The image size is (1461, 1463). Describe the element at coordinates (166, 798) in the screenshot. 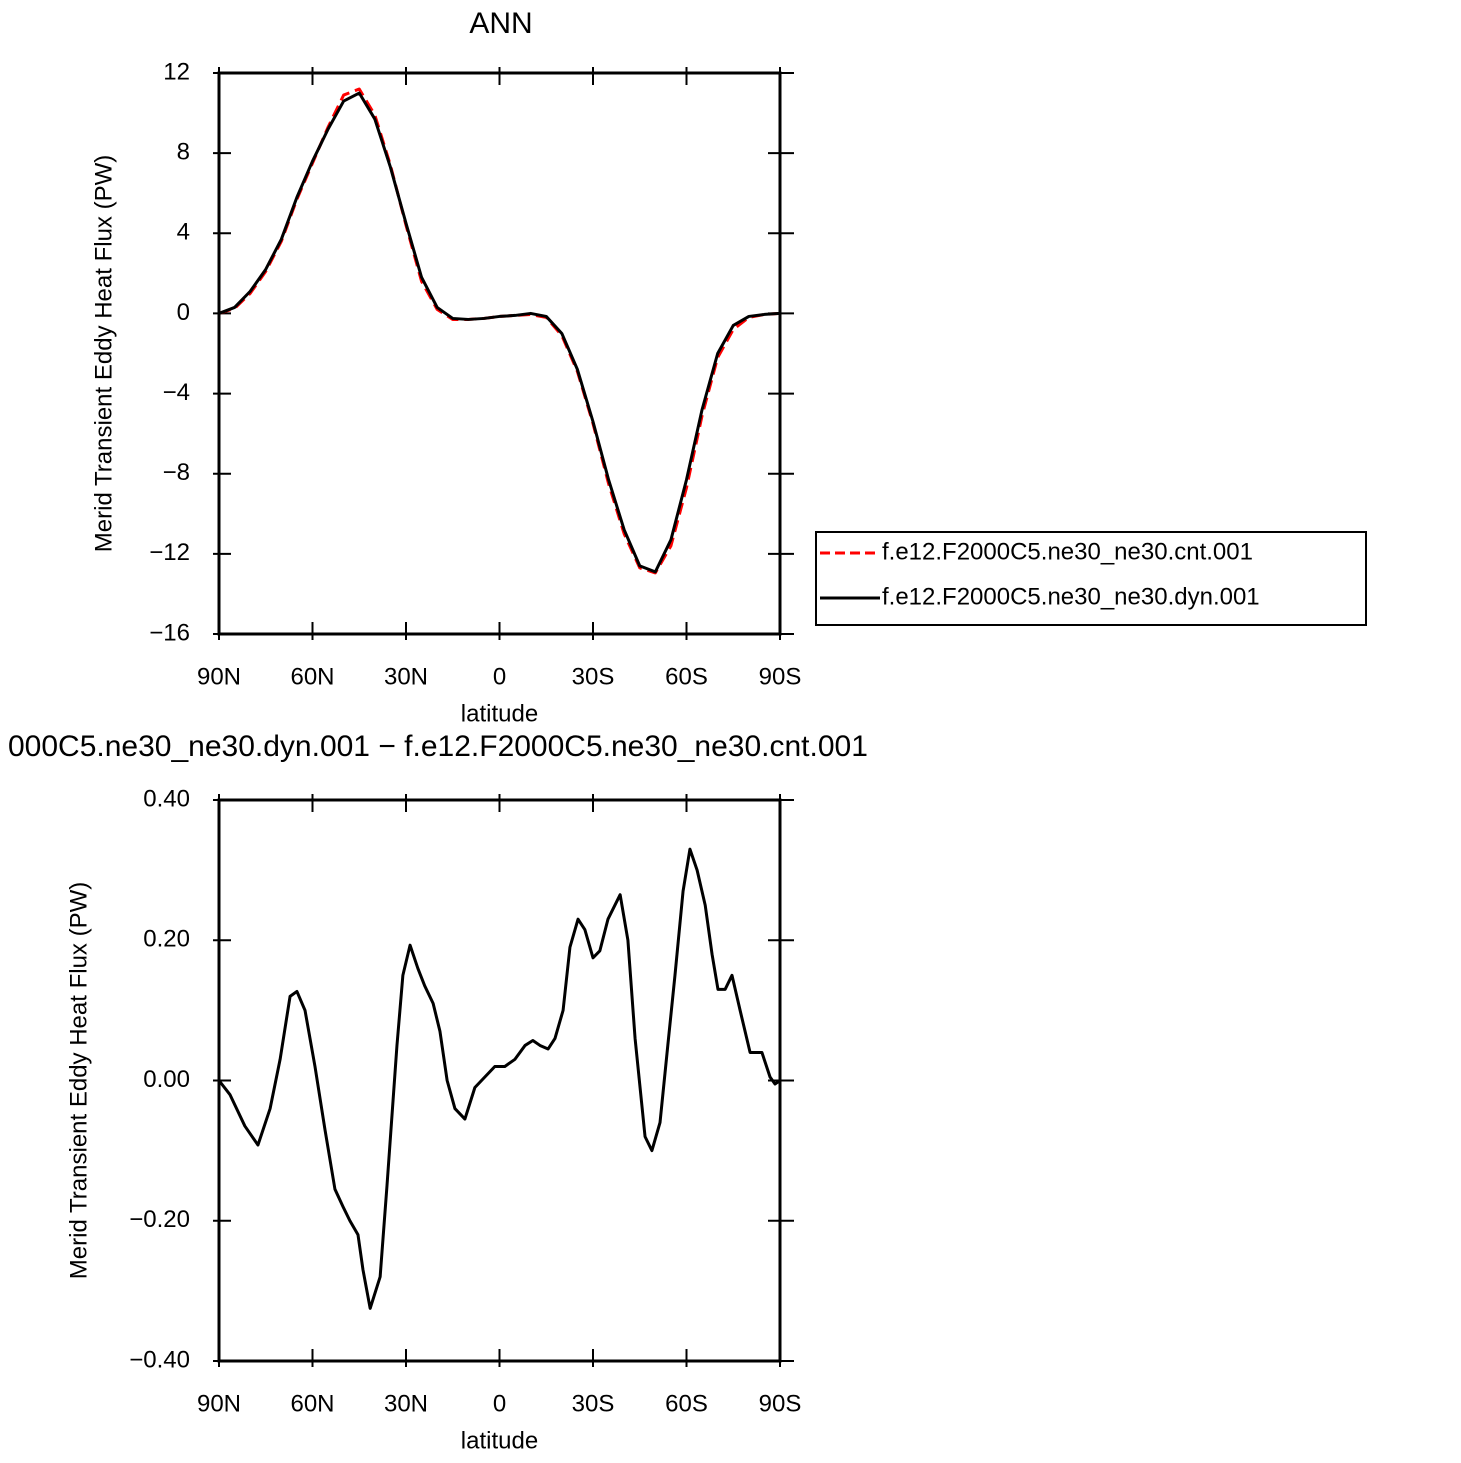

I see `y-tick-label: 0.40` at that location.